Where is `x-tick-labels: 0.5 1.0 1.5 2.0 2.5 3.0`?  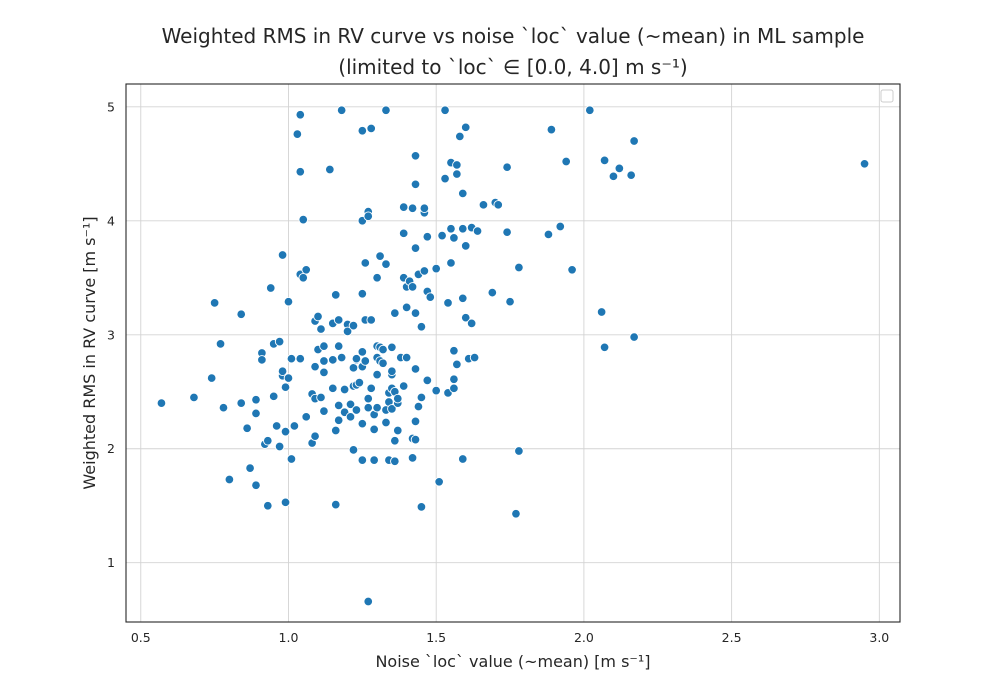
x-tick-labels: 0.5 1.0 1.5 2.0 2.5 3.0 is located at coordinates (510, 637).